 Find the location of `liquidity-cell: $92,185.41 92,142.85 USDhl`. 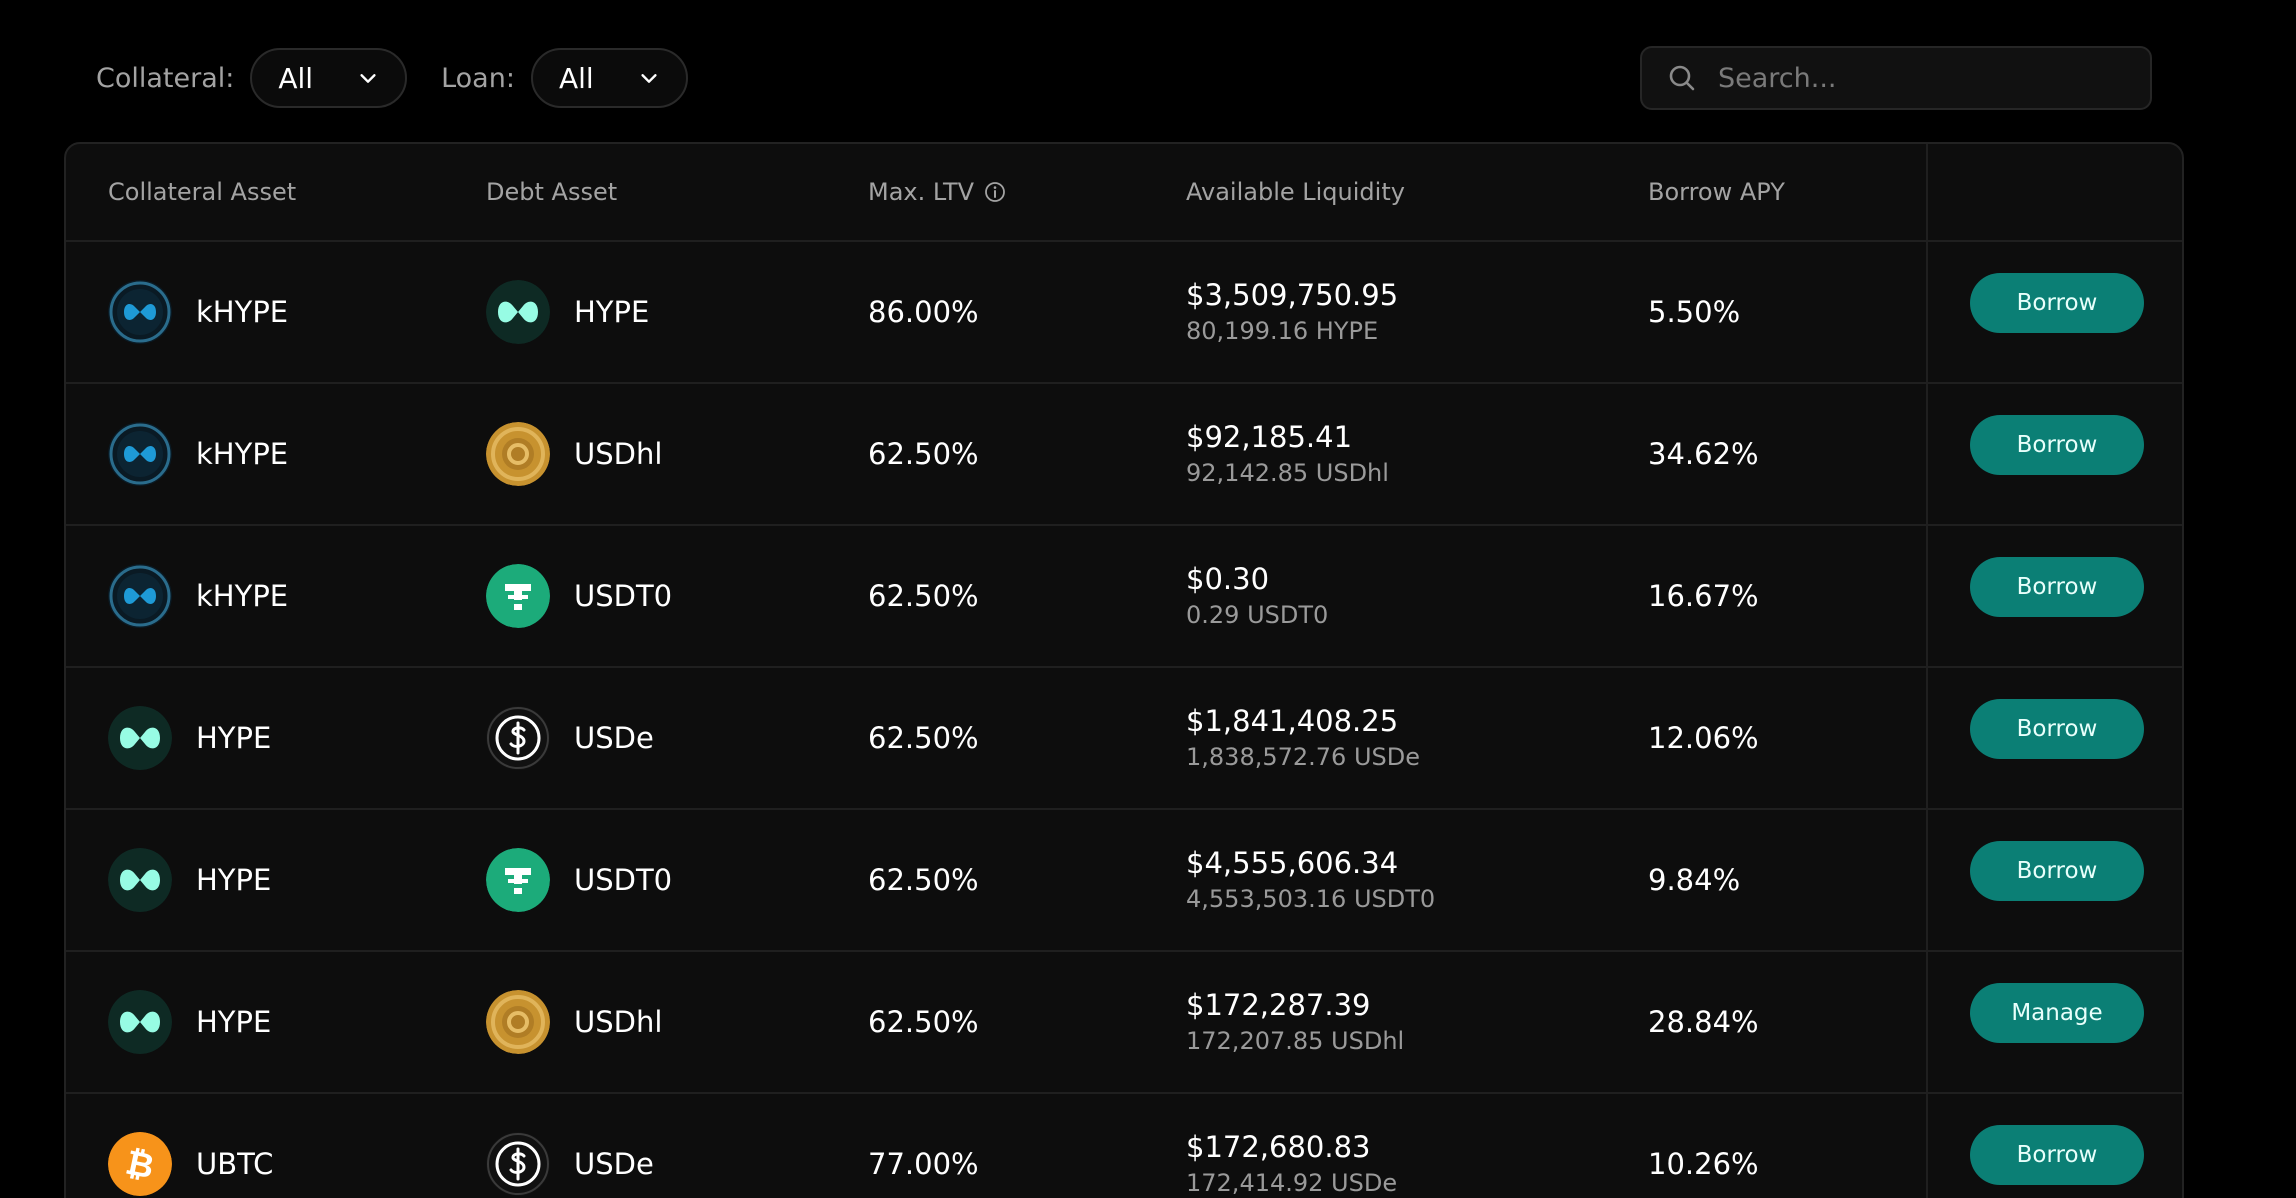

liquidity-cell: $92,185.41 92,142.85 USDhl is located at coordinates (1287, 454).